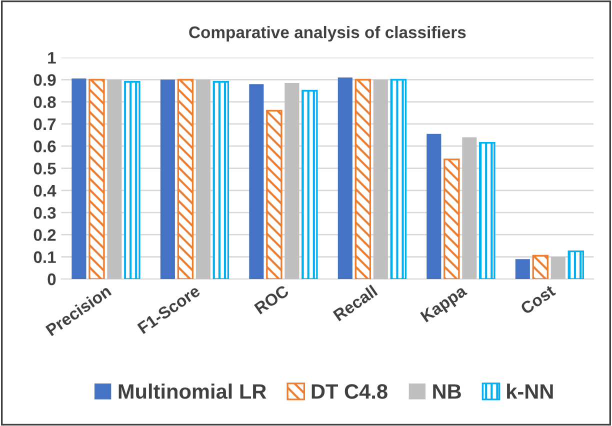 The image size is (612, 426). Describe the element at coordinates (45, 80) in the screenshot. I see `y-tick-label: 0.9` at that location.